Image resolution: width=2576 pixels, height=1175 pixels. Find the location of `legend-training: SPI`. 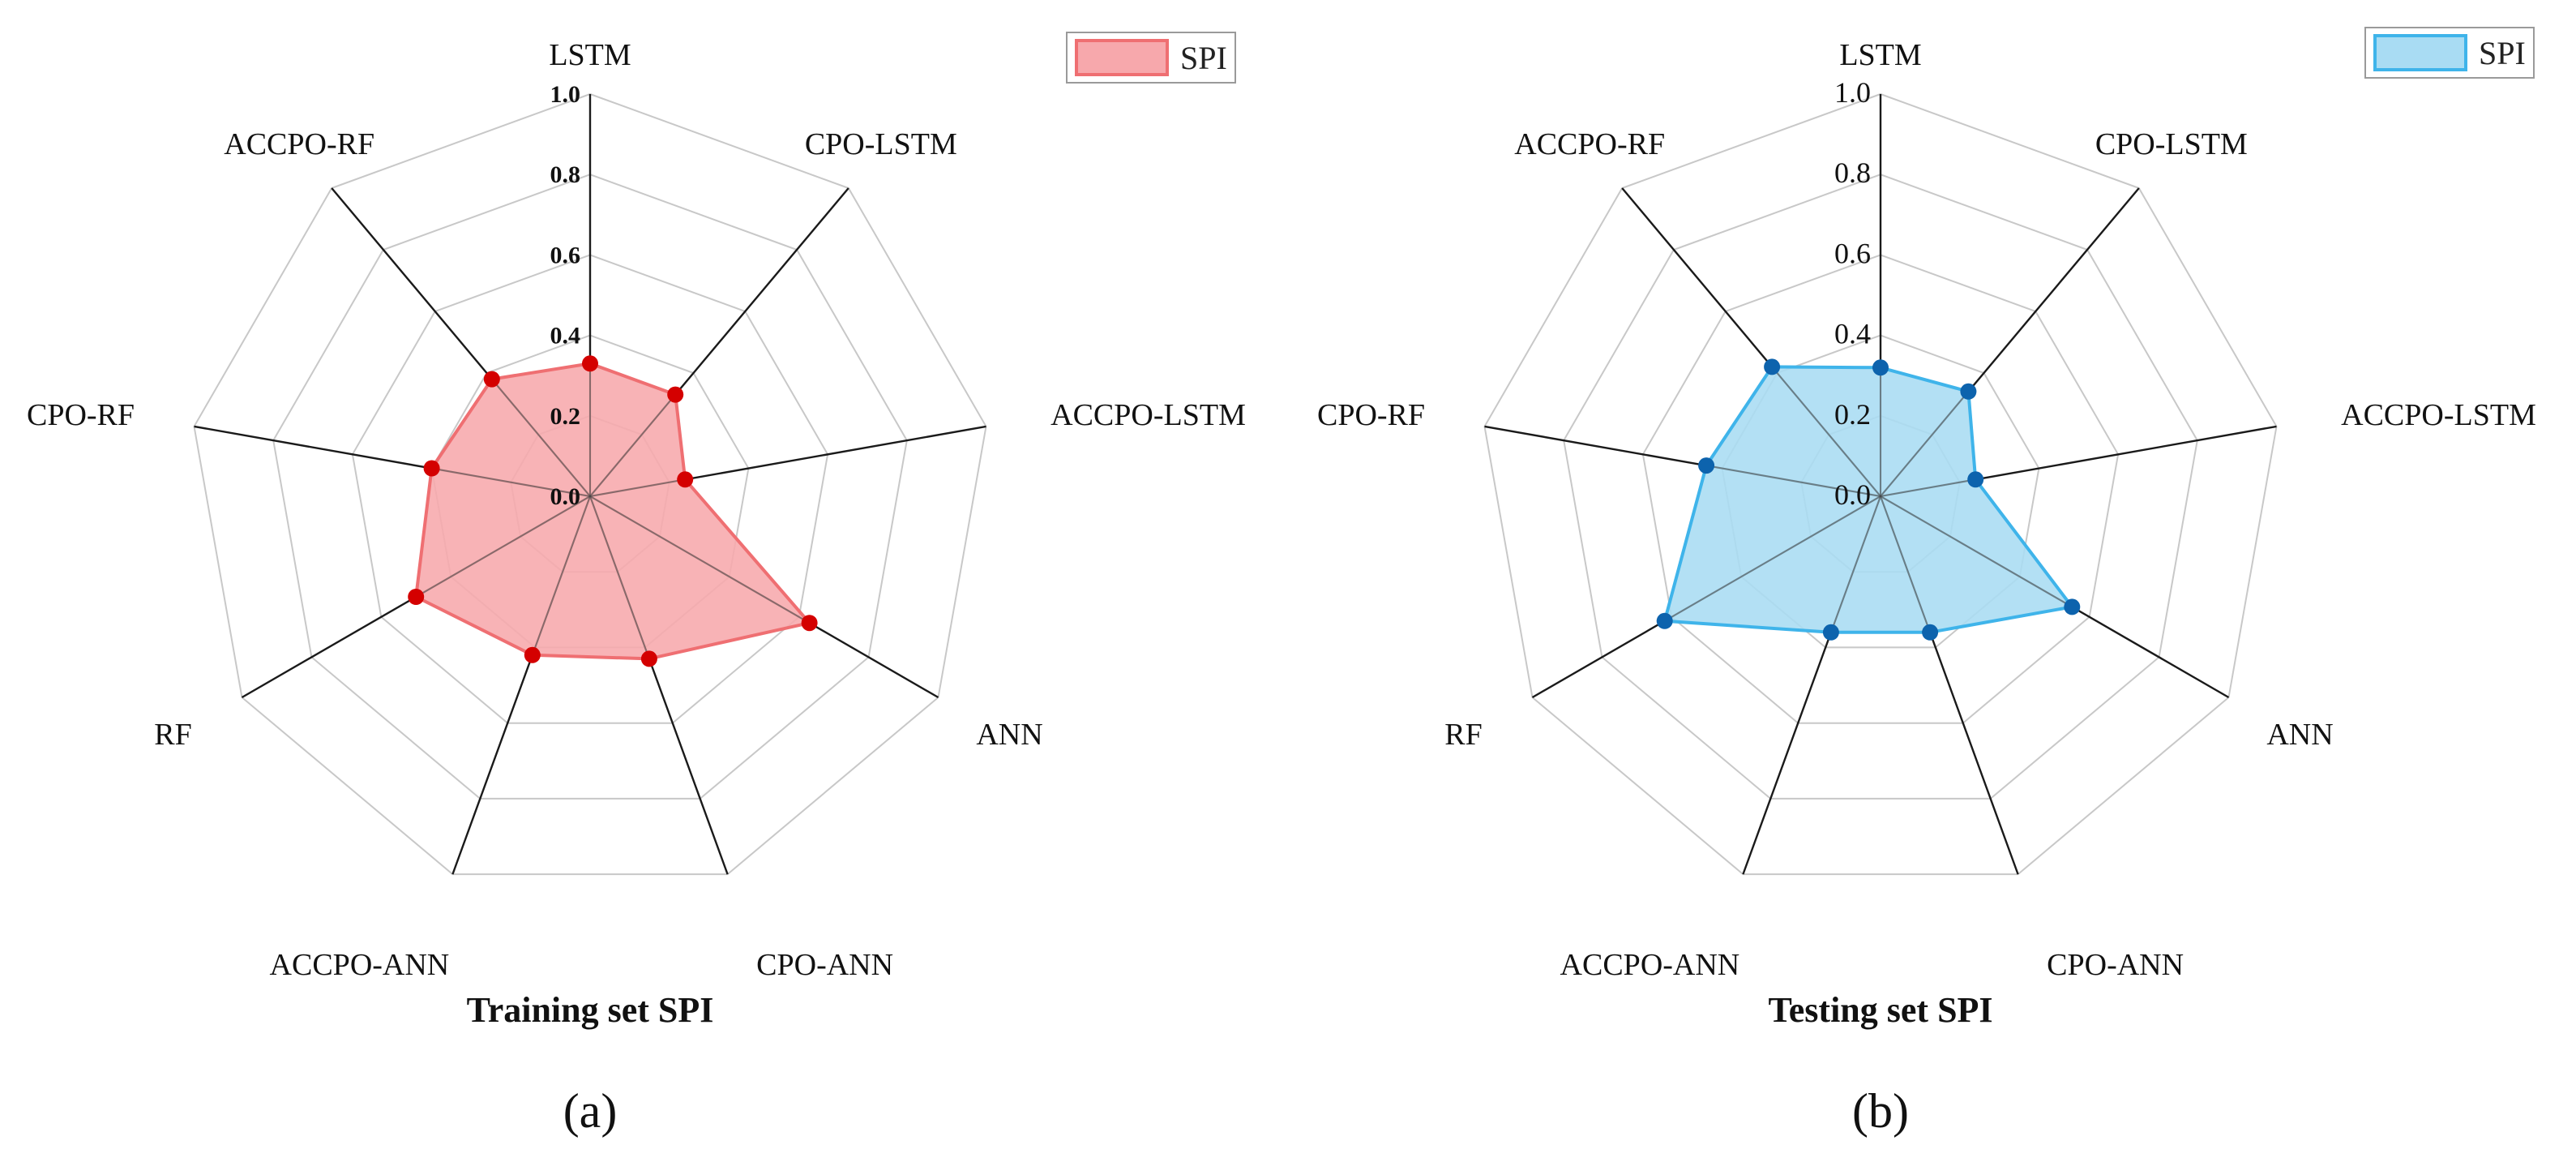

legend-training: SPI is located at coordinates (1151, 58).